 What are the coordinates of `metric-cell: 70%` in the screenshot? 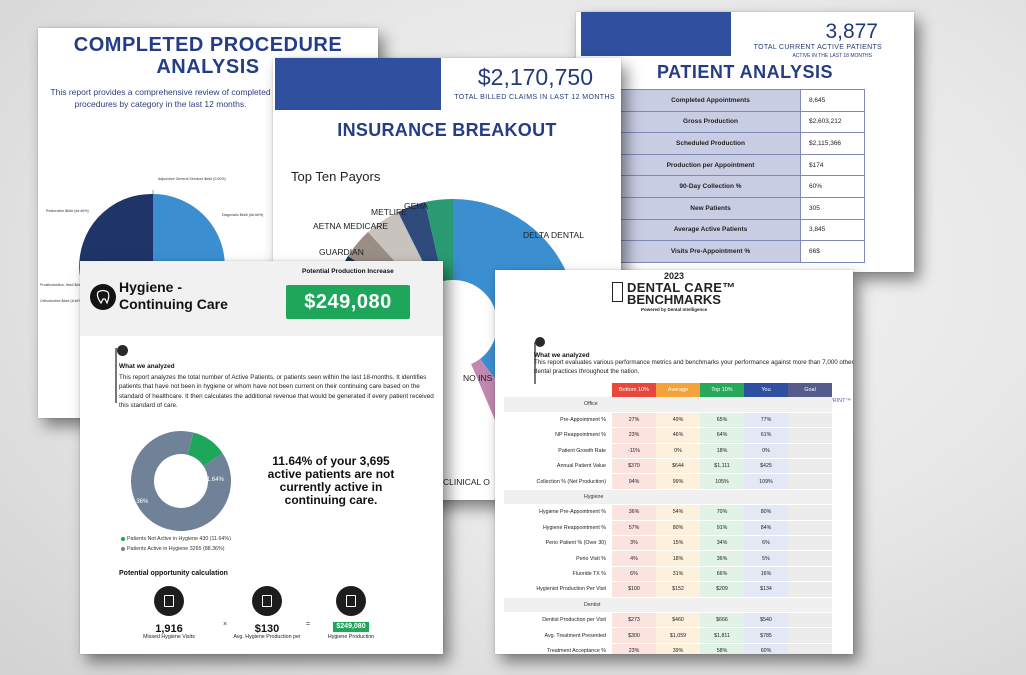 It's located at (722, 512).